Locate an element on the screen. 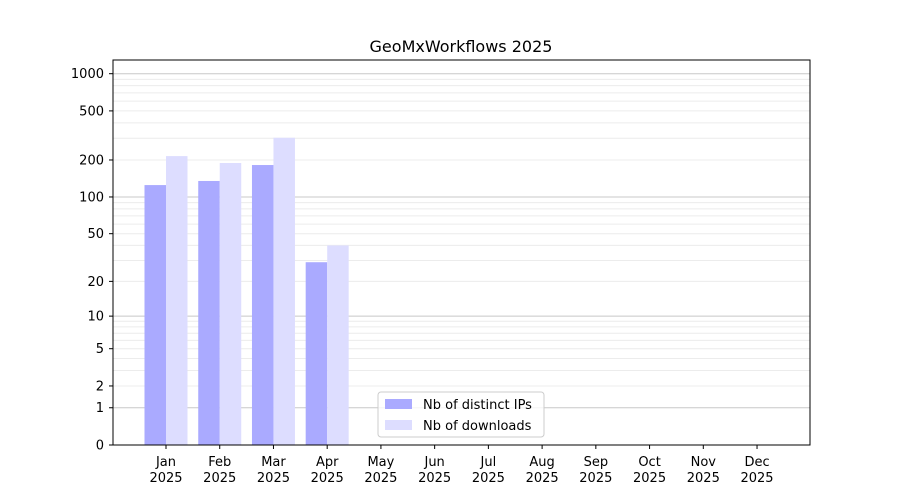 The height and width of the screenshot is (504, 900). legend-swatch-downloads is located at coordinates (398, 425).